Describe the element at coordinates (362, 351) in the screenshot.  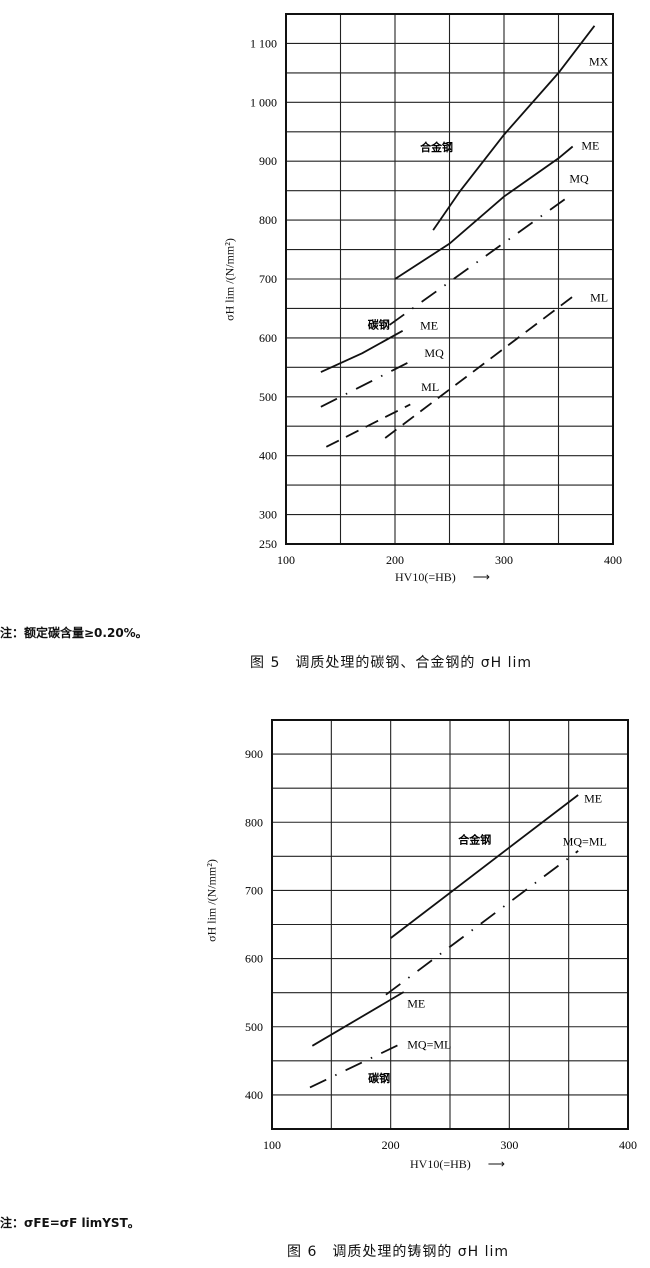
I see `chart1-series-carbon-me` at that location.